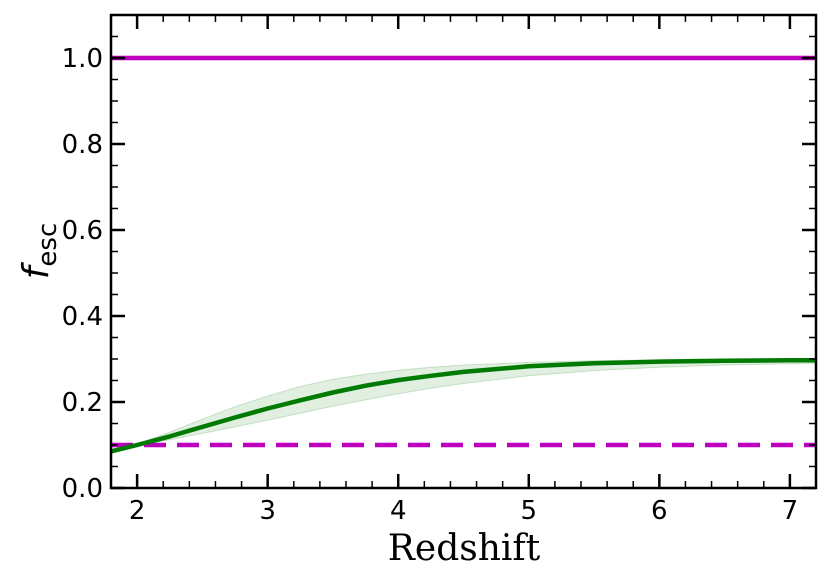  What do you see at coordinates (267, 511) in the screenshot?
I see `x-tick-label: 3` at bounding box center [267, 511].